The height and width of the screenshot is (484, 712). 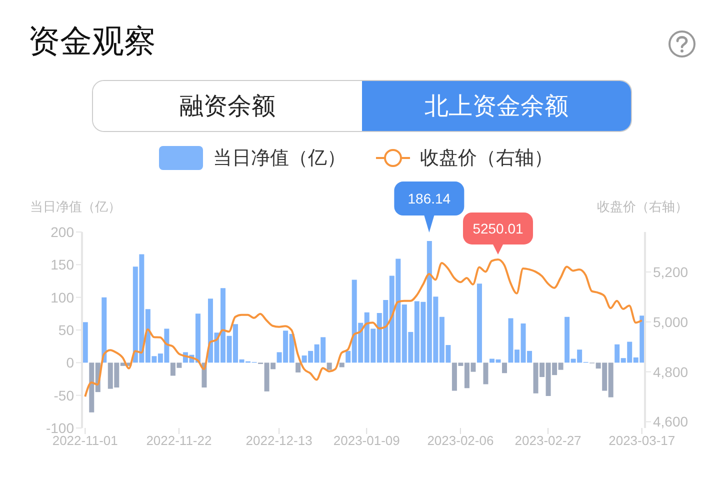 I want to click on y-tick-label: 200, so click(x=62, y=232).